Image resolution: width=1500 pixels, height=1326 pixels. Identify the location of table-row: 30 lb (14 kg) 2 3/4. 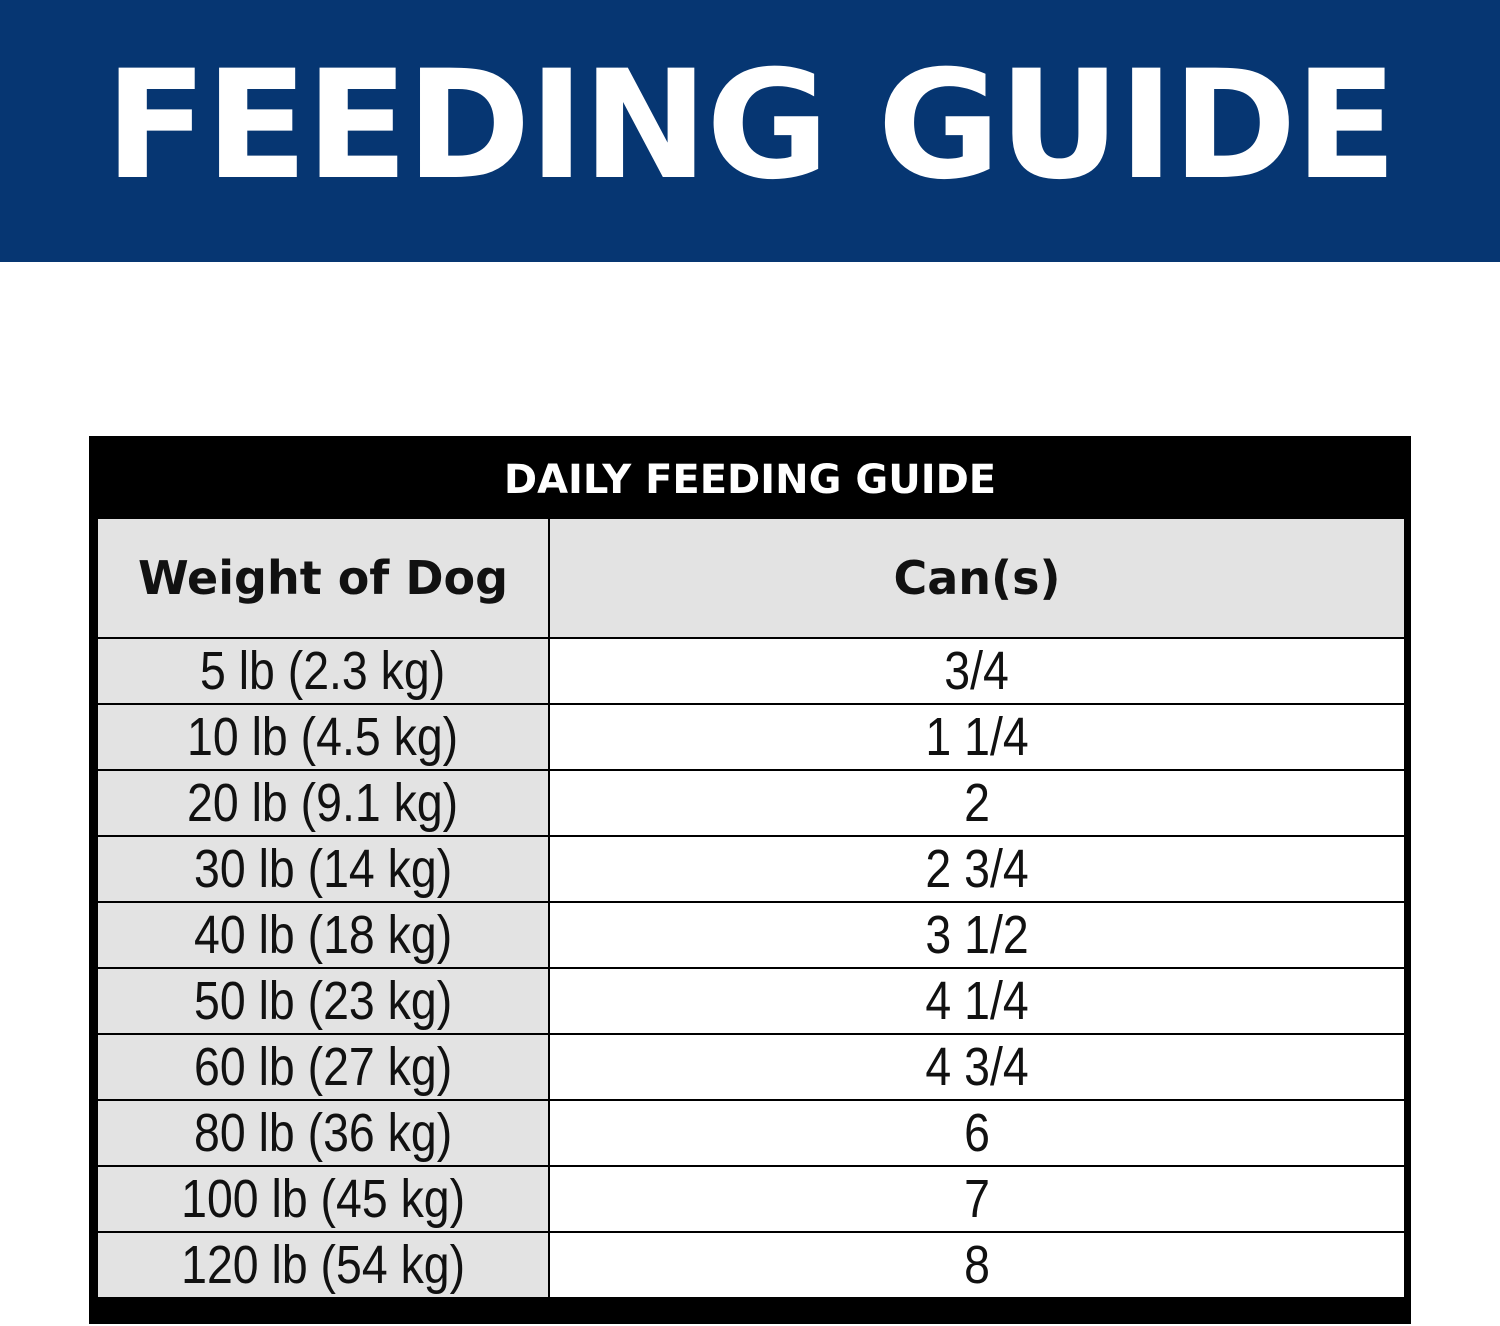
(751, 869).